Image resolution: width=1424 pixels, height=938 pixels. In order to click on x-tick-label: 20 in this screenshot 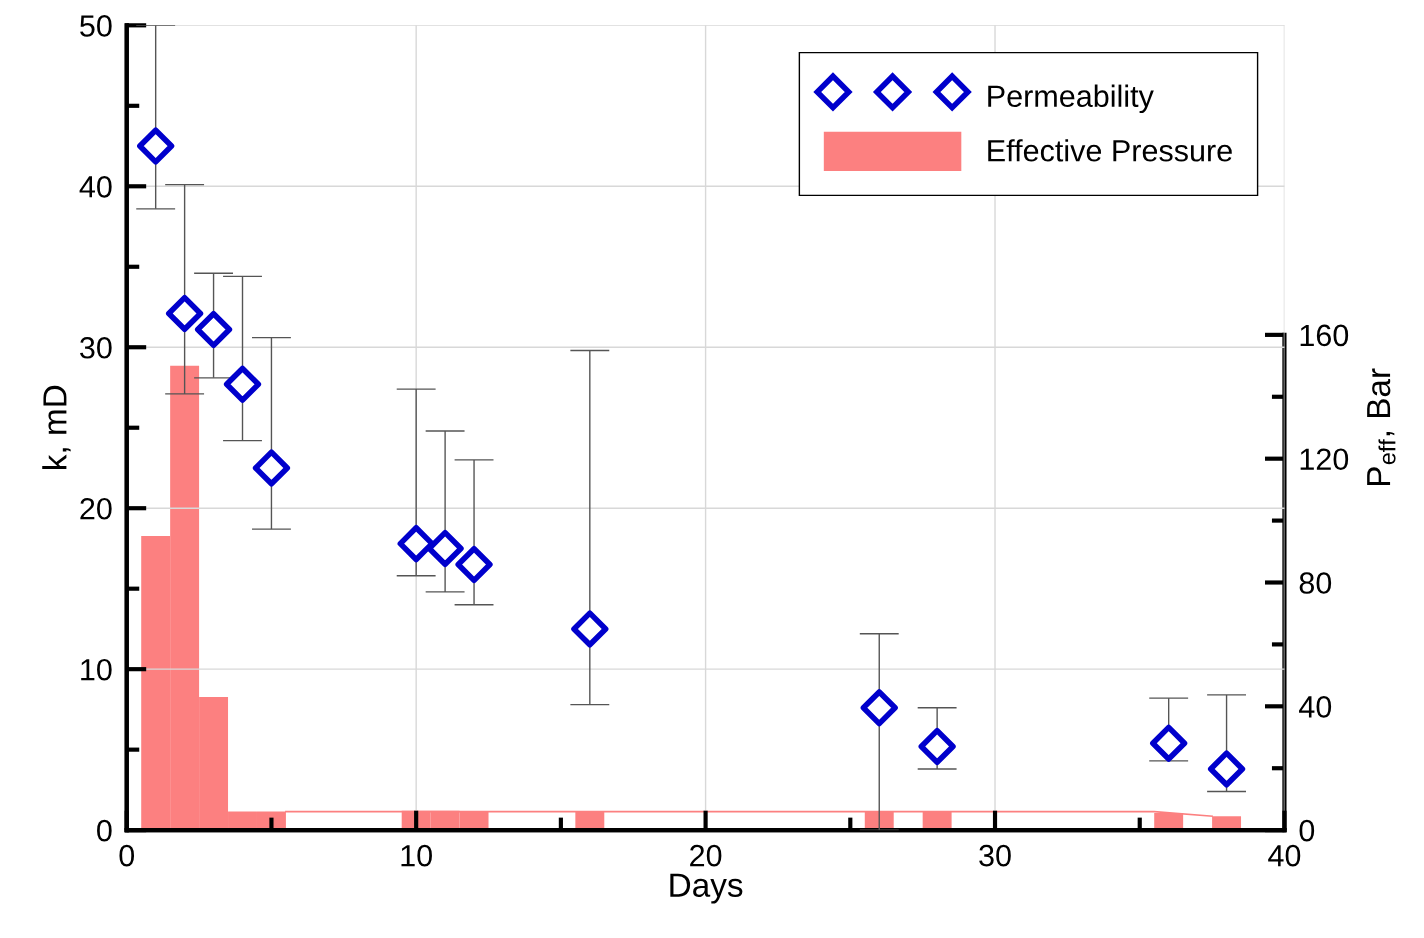, I will do `click(706, 855)`.